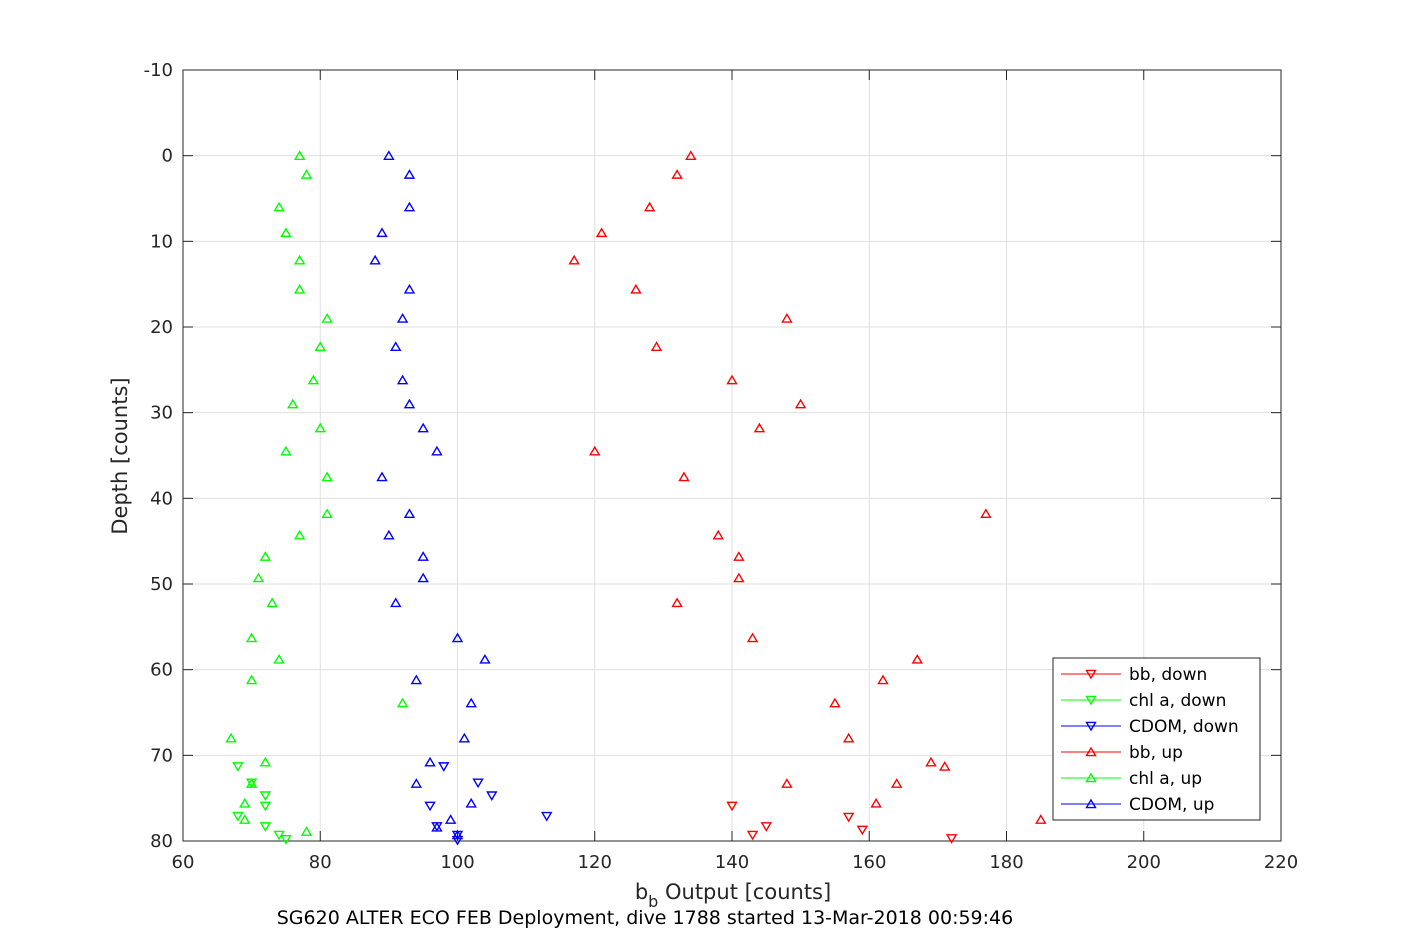 This screenshot has height=945, width=1417. What do you see at coordinates (161, 755) in the screenshot?
I see `y-tick-label: 70` at bounding box center [161, 755].